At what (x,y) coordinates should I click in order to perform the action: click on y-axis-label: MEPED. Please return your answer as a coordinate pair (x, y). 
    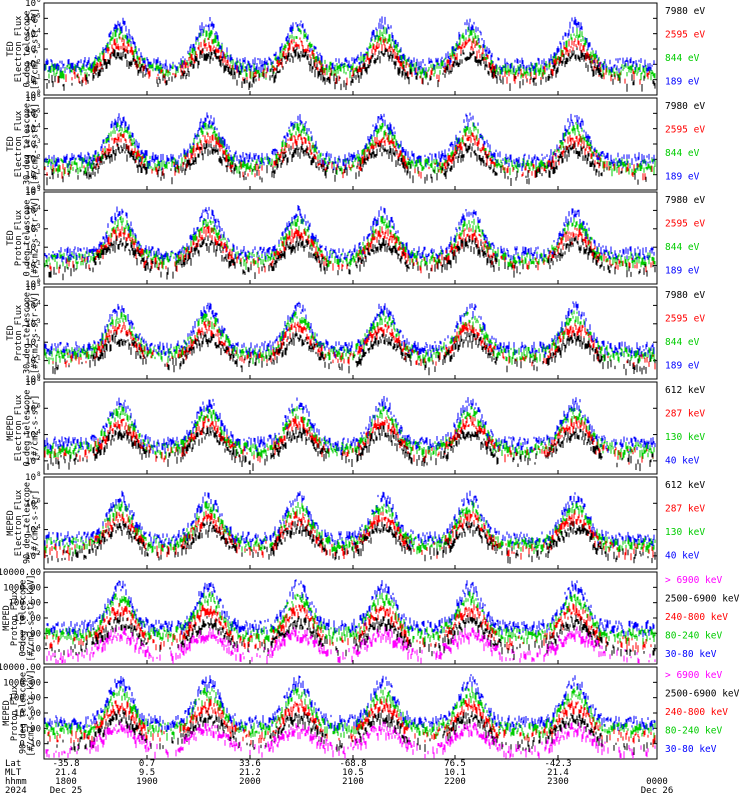
    Looking at the image, I should click on (7, 713).